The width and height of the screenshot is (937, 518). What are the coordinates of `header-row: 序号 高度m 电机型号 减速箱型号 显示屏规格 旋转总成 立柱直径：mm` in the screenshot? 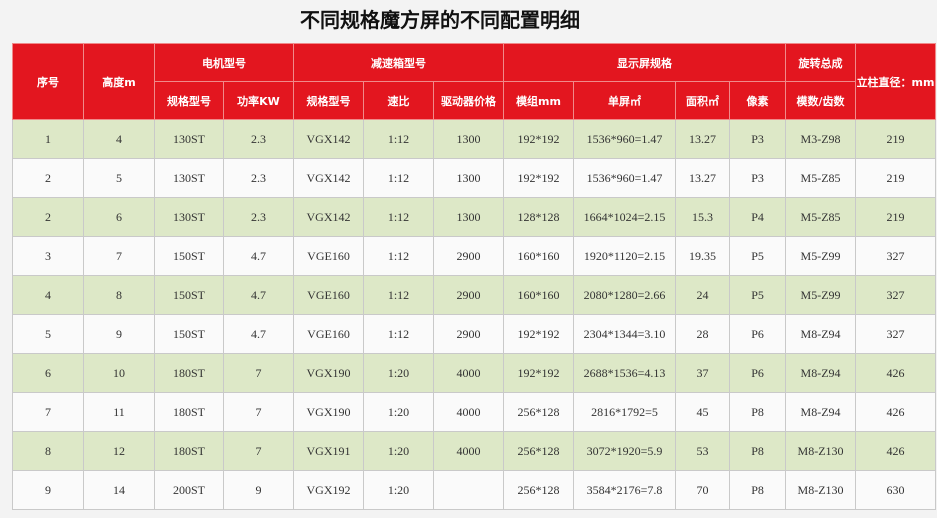 It's located at (474, 81).